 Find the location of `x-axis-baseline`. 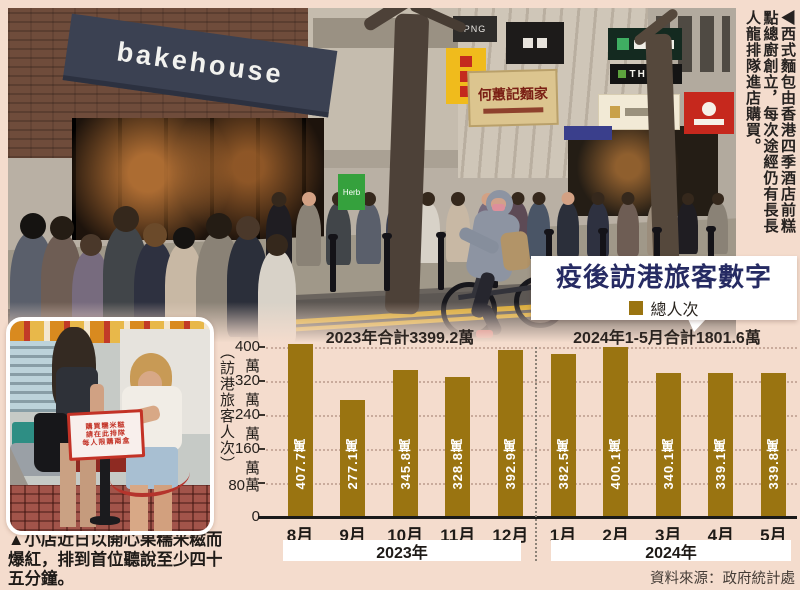

x-axis-baseline is located at coordinates (527, 517).